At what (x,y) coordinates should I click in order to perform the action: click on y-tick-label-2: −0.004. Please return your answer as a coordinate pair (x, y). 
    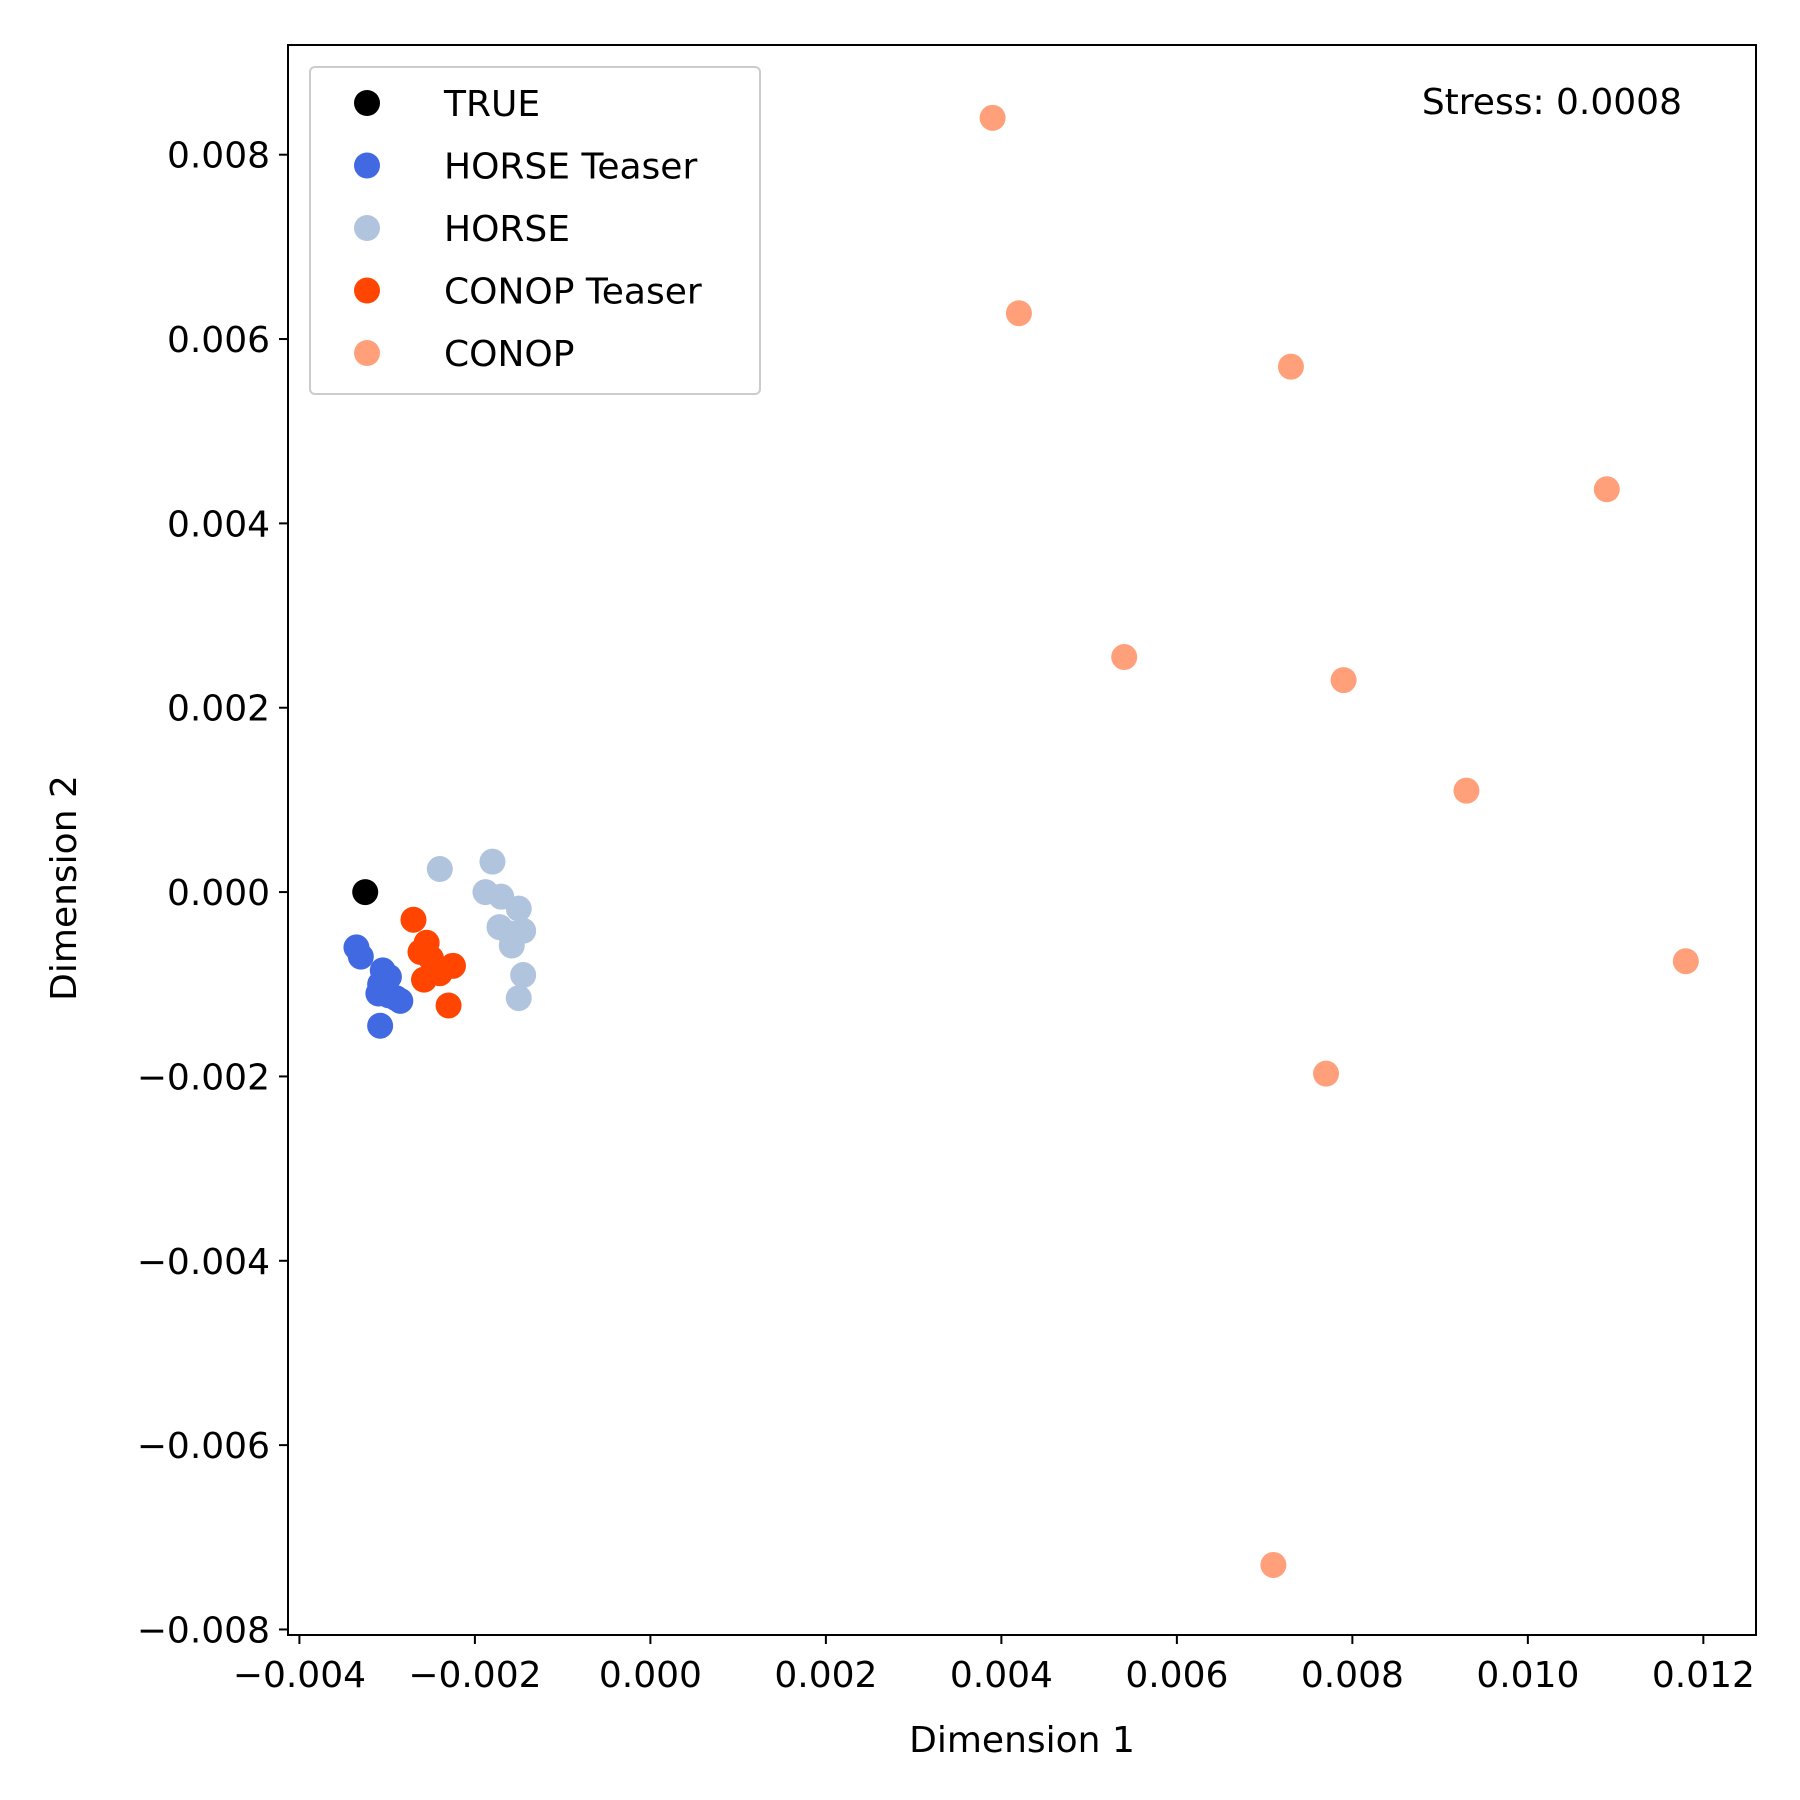
    Looking at the image, I should click on (203, 1262).